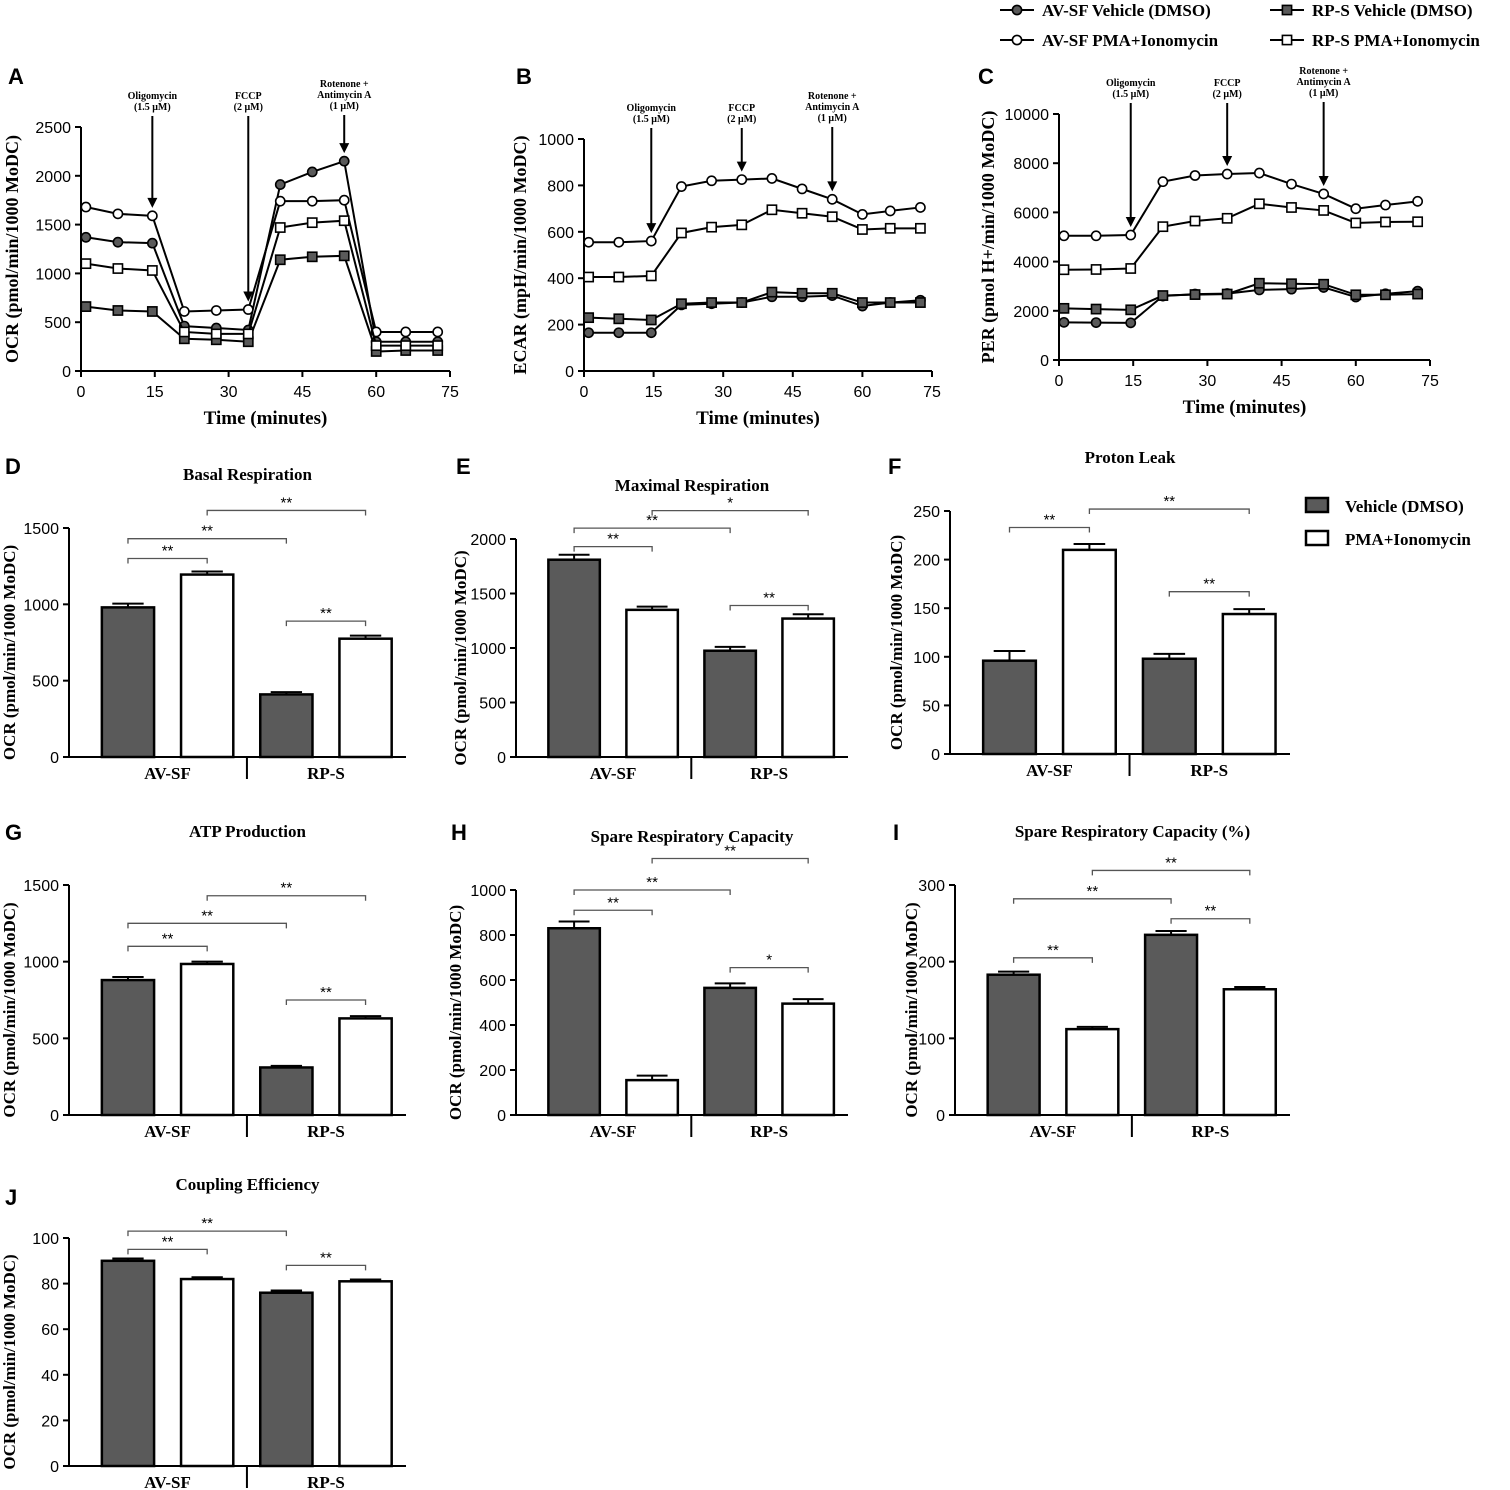 This screenshot has height=1490, width=1510. I want to click on panel-letter: H, so click(459, 832).